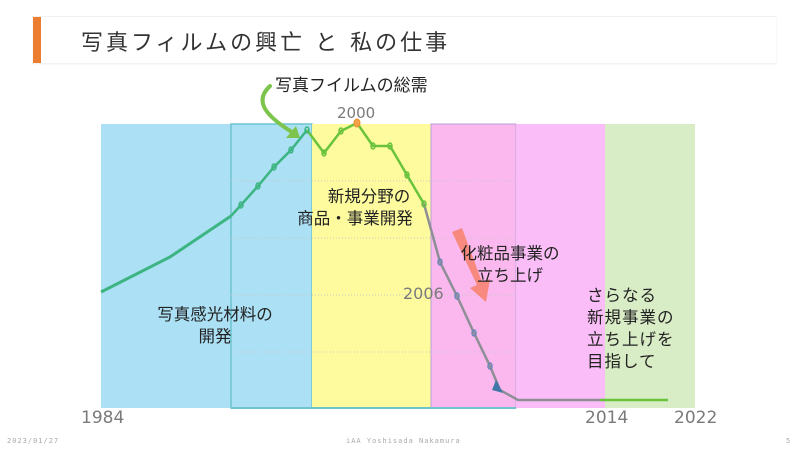 The height and width of the screenshot is (449, 800). I want to click on demand-line-decline, so click(511, 302).